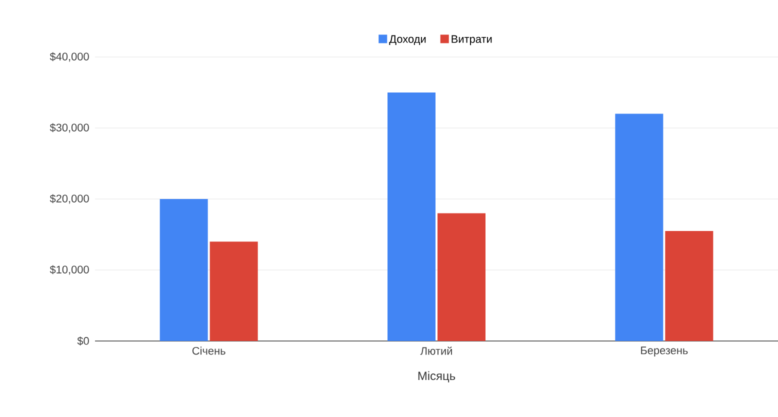  Describe the element at coordinates (83, 341) in the screenshot. I see `y-tick-label: $0` at that location.